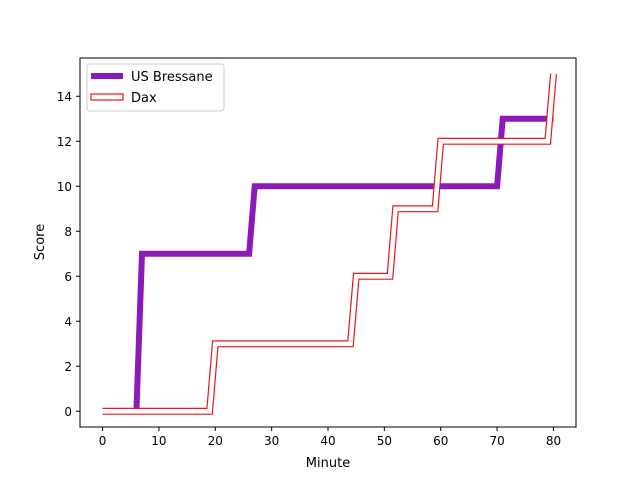  Describe the element at coordinates (327, 441) in the screenshot. I see `x-tick-label-40: 40` at that location.